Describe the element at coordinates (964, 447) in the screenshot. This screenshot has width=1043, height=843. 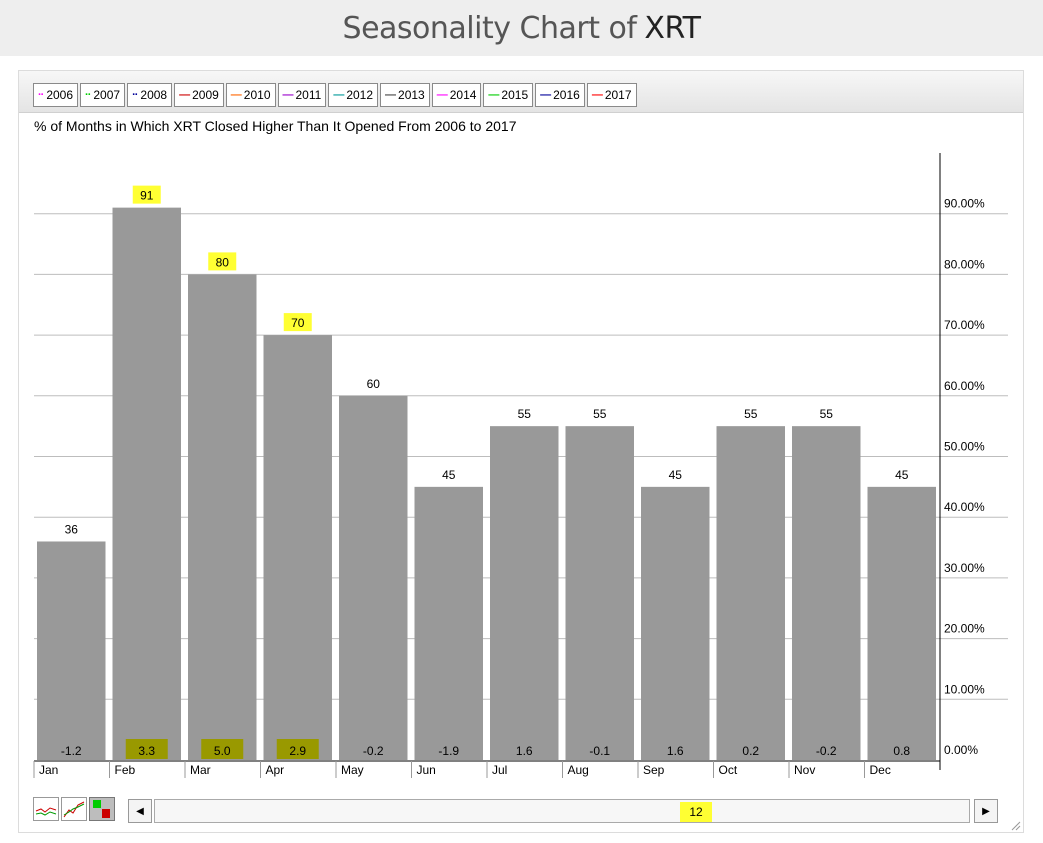
I see `y-tick-label: 50.00%` at that location.